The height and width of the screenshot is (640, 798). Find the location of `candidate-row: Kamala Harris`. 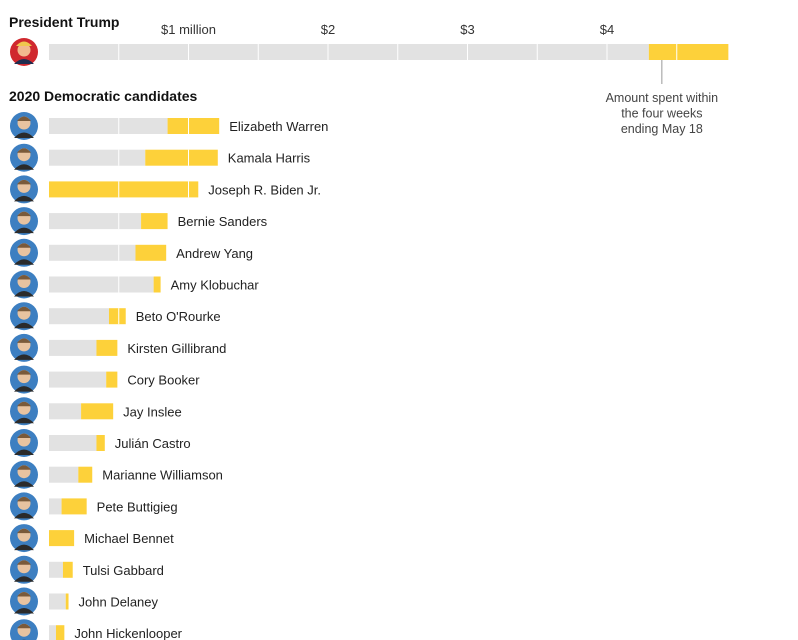

candidate-row: Kamala Harris is located at coordinates (160, 157).